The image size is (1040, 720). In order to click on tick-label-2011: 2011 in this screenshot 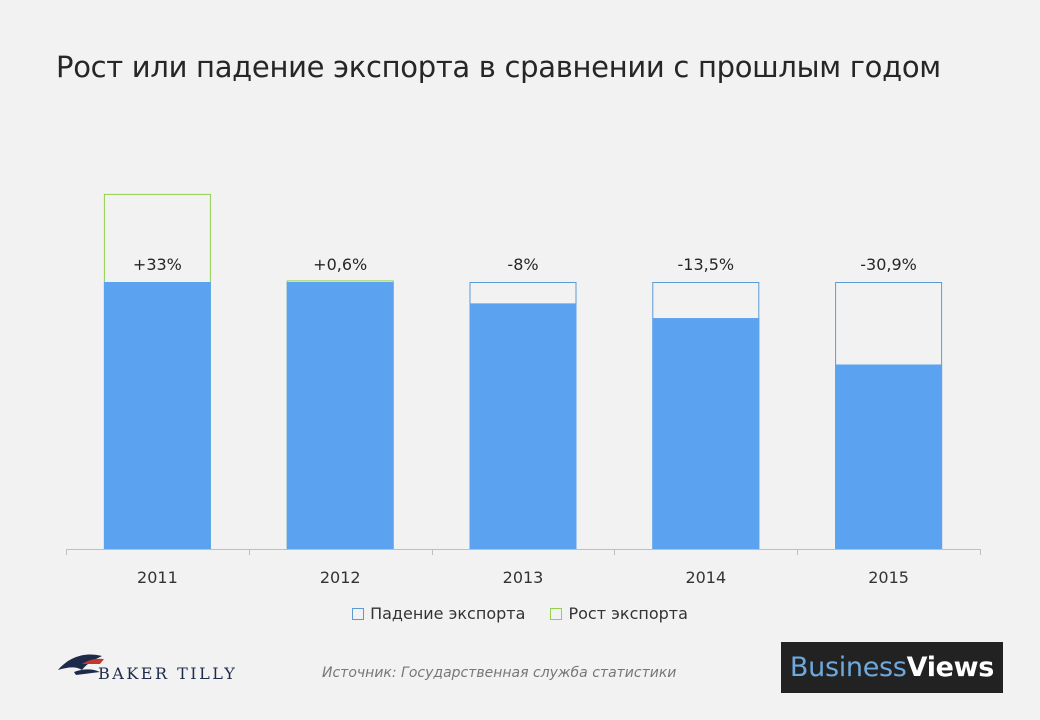, I will do `click(157, 577)`.